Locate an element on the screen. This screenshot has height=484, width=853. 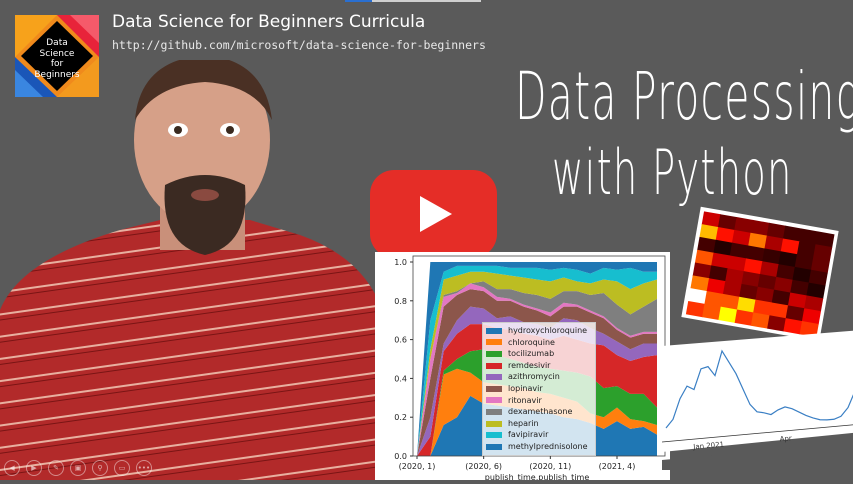
y-tick-label: 0.4 is located at coordinates (400, 378).